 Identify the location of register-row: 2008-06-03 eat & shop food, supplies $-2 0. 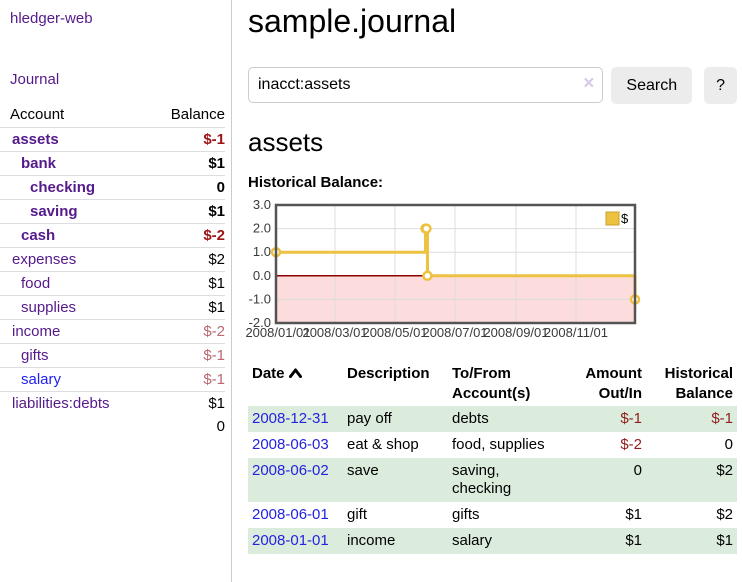
(492, 445).